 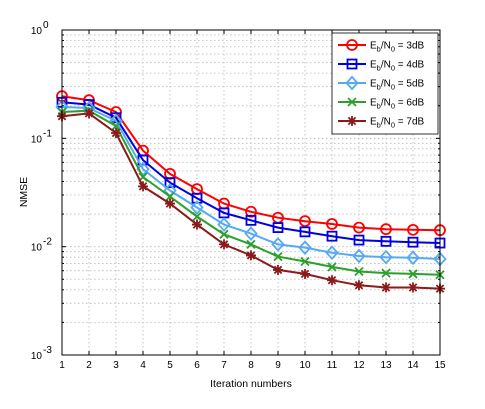 I want to click on legend-label: Eb/N0 = 7dB, so click(x=397, y=123).